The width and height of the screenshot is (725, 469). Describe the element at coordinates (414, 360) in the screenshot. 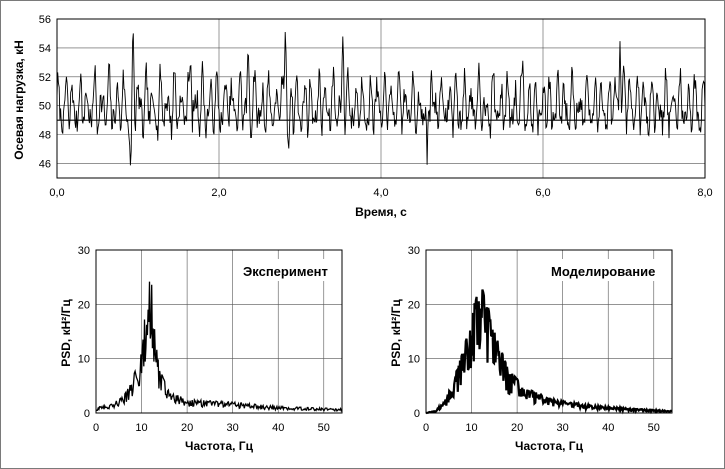

I see `psd-model-ytick-label: 10` at that location.